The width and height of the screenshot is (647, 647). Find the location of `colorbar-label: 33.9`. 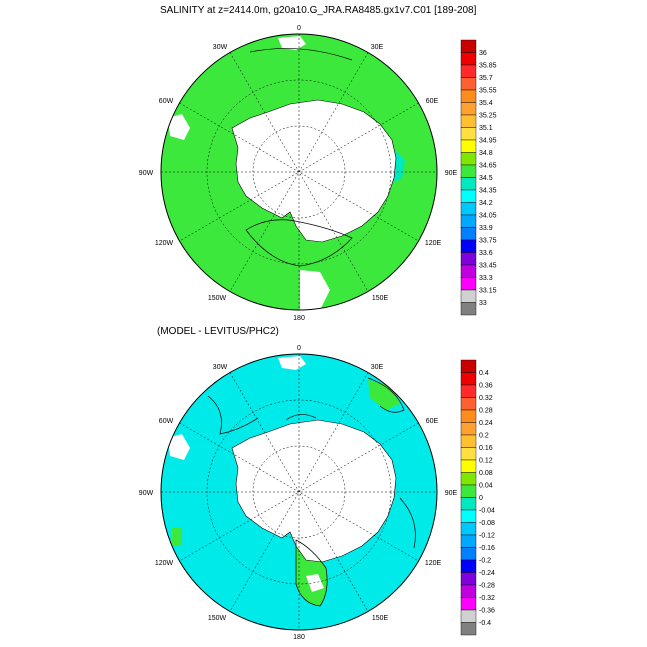

colorbar-label: 33.9 is located at coordinates (486, 228).